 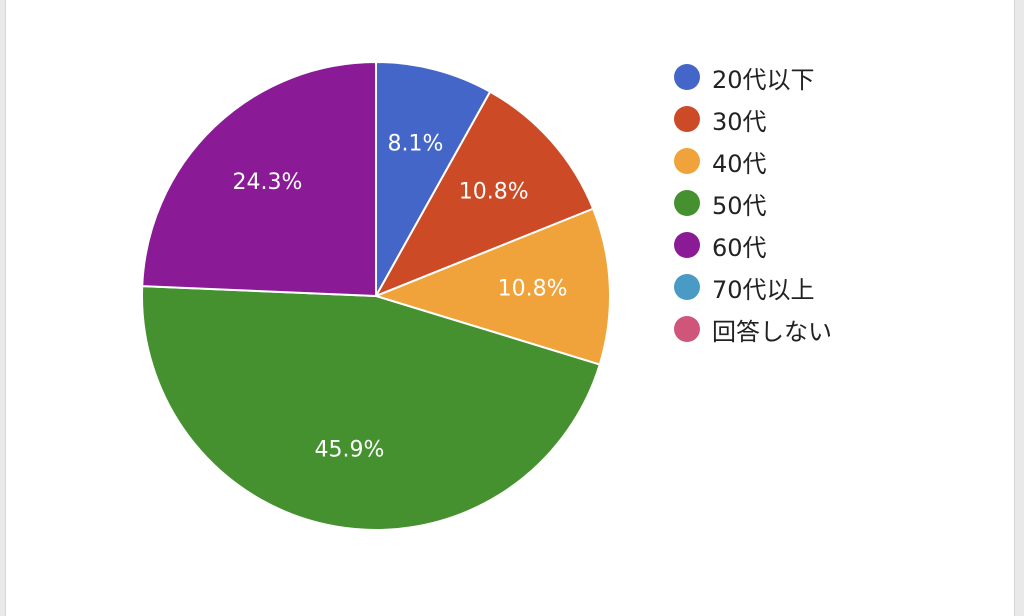 I want to click on legend-item-3: 50代, so click(x=753, y=203).